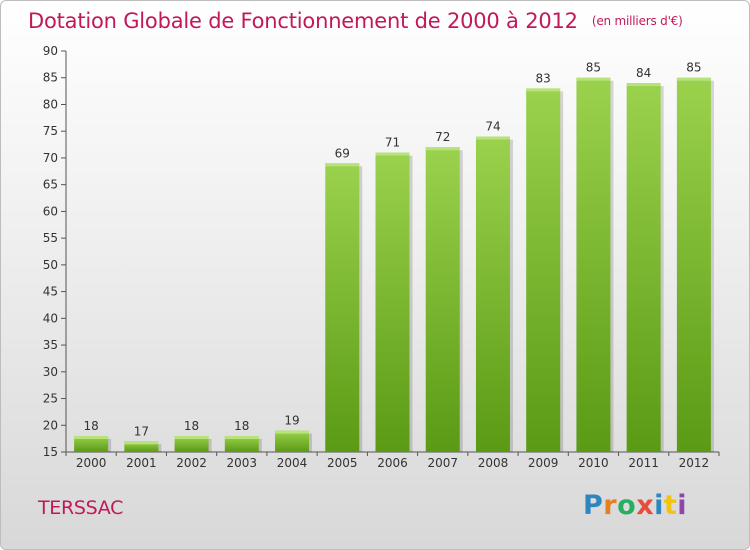 This screenshot has width=750, height=550. I want to click on y-tick-label: 65, so click(50, 185).